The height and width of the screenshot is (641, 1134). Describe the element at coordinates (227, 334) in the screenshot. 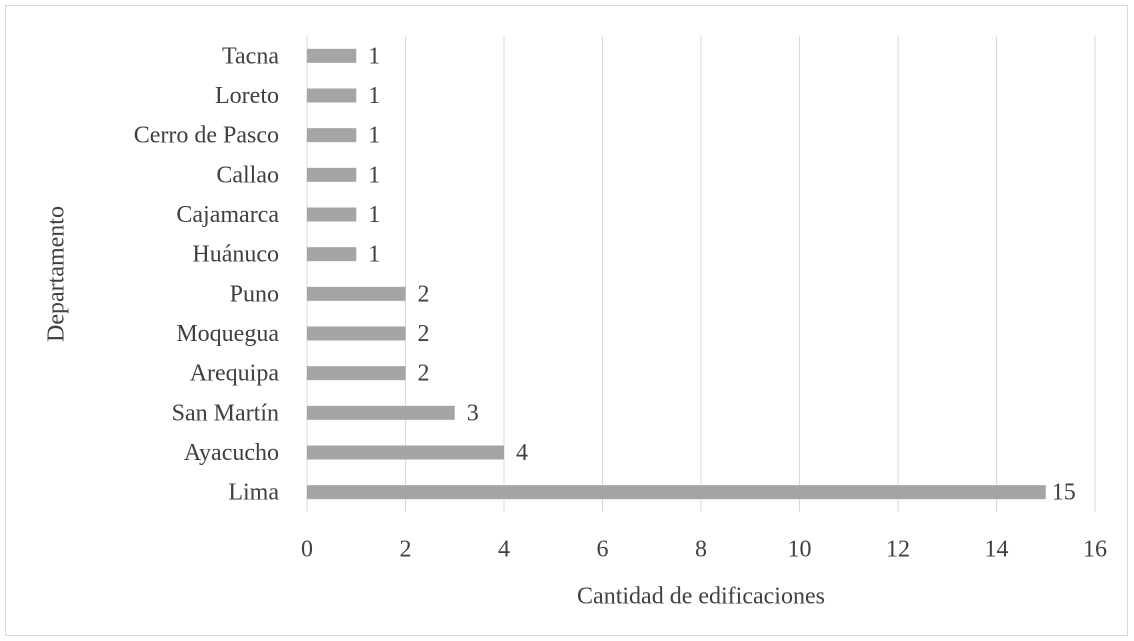

I see `y-tick-label: Moquegua` at that location.